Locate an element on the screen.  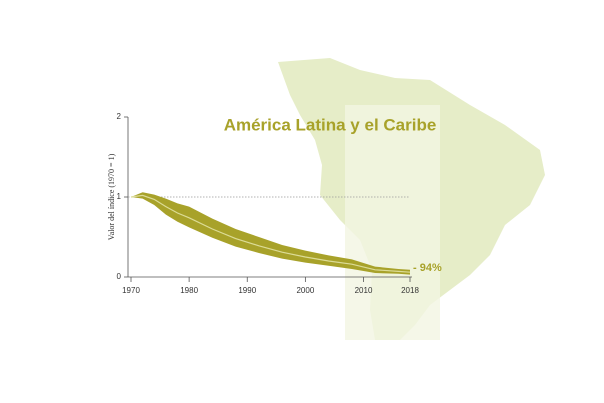
y-tick-label: 0 is located at coordinates (119, 276).